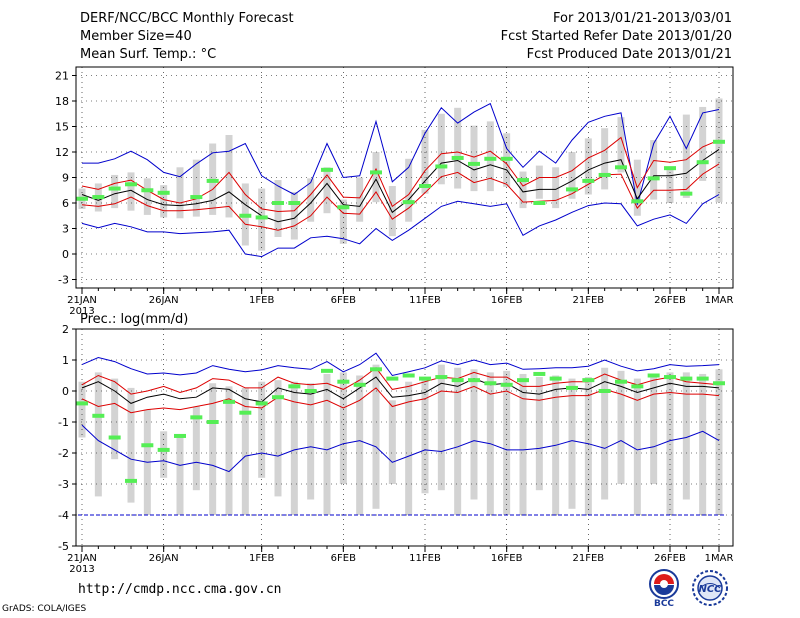 The width and height of the screenshot is (800, 618). Describe the element at coordinates (62, 101) in the screenshot. I see `y-tick-label: 18` at that location.